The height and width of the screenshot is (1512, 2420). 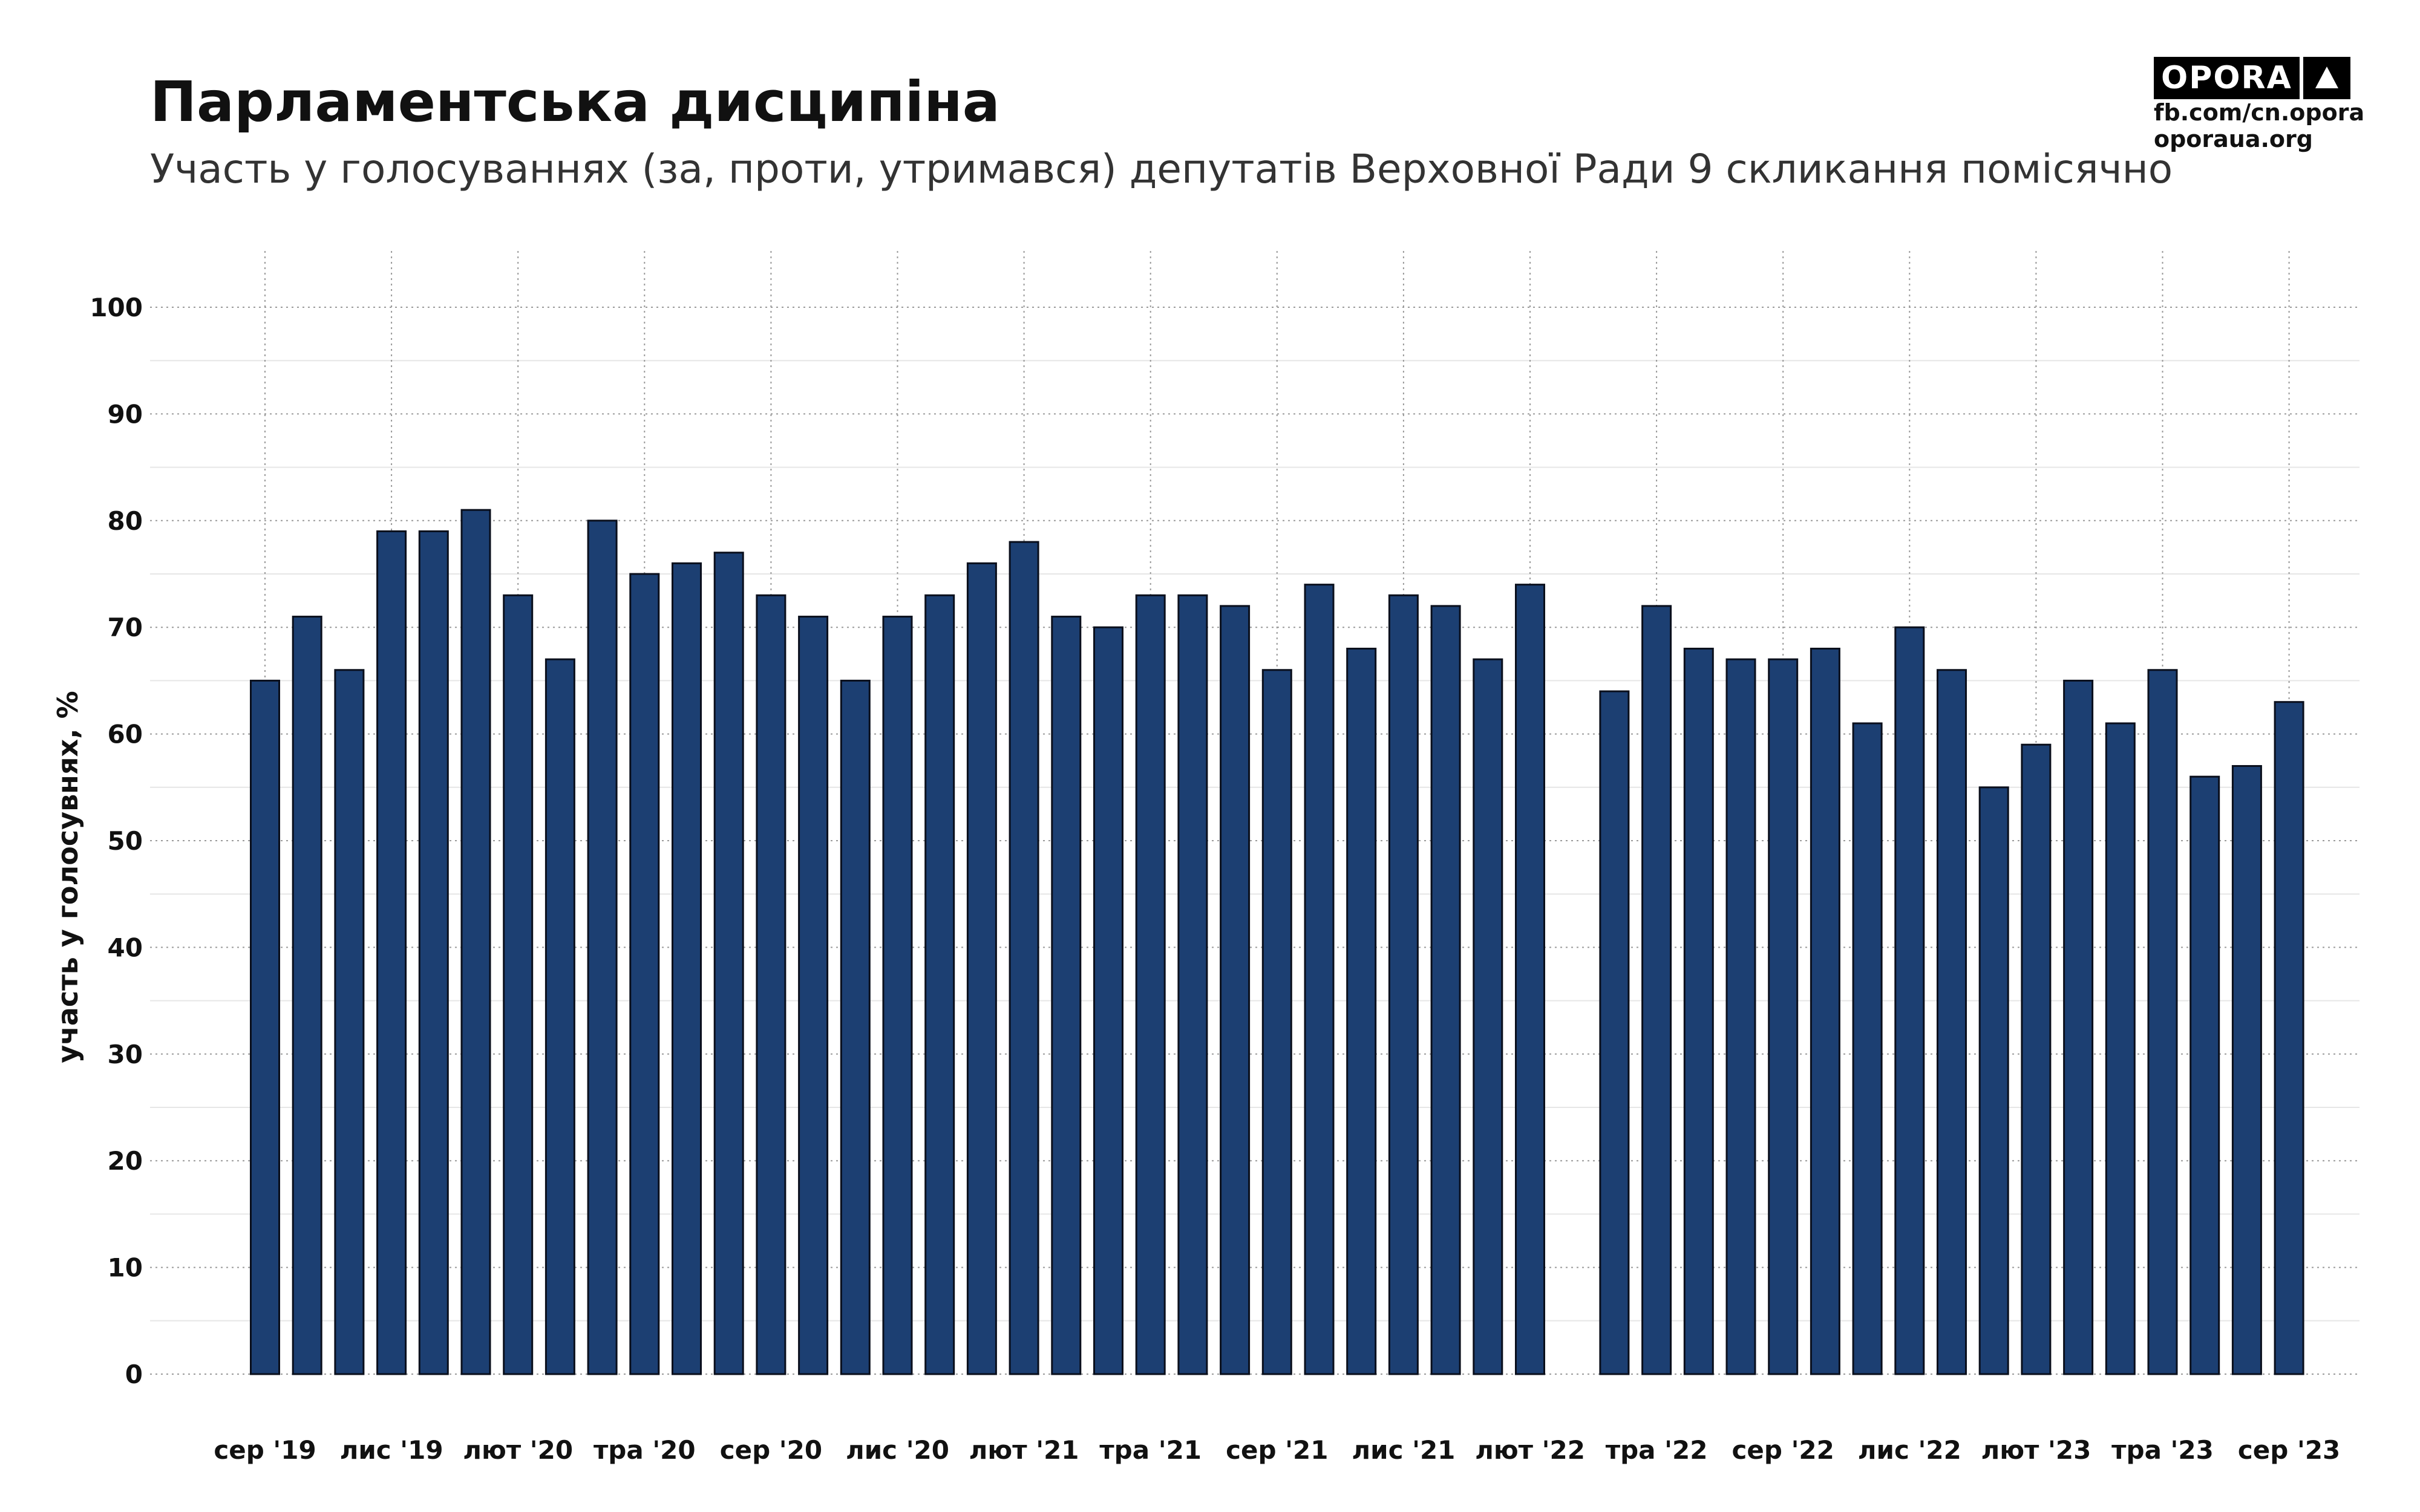 I want to click on y-tick-label: 40, so click(x=125, y=948).